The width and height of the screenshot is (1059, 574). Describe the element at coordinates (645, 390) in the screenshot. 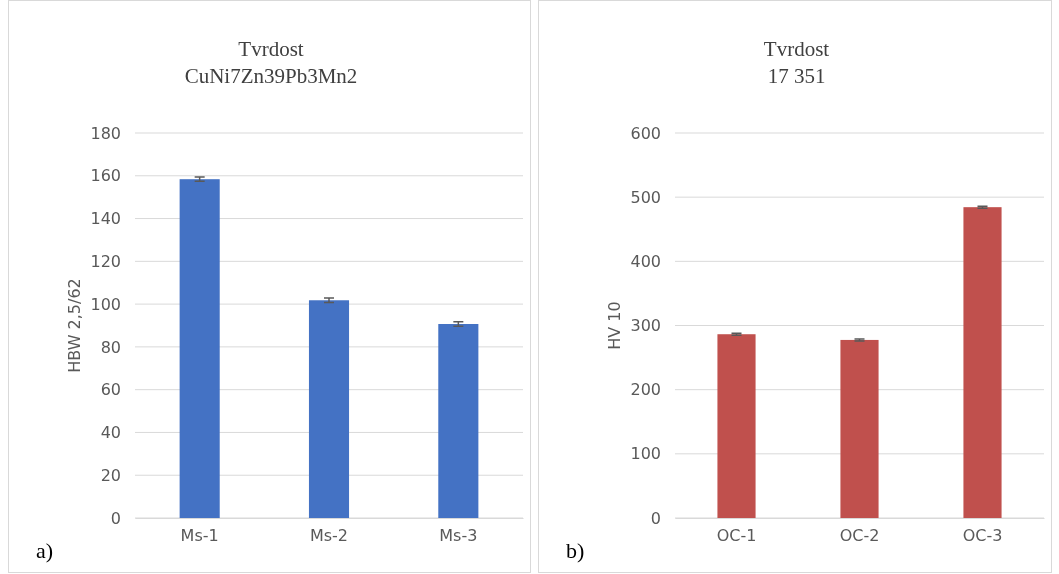

I see `y-tick-label: 200` at that location.